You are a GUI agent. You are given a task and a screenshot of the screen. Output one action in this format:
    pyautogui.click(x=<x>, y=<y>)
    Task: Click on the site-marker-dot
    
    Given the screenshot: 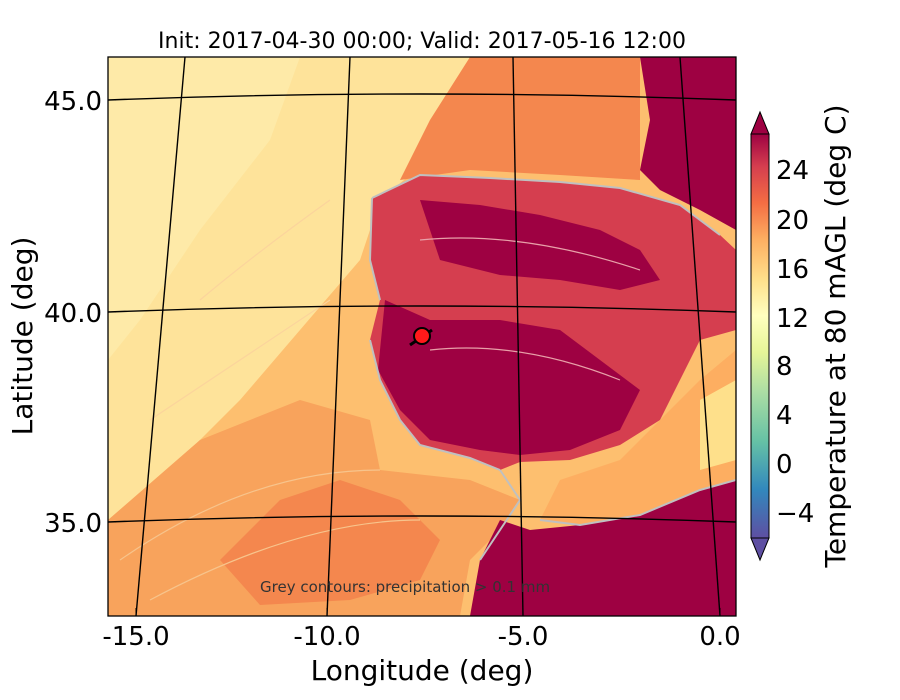 What is the action you would take?
    pyautogui.click(x=422, y=336)
    